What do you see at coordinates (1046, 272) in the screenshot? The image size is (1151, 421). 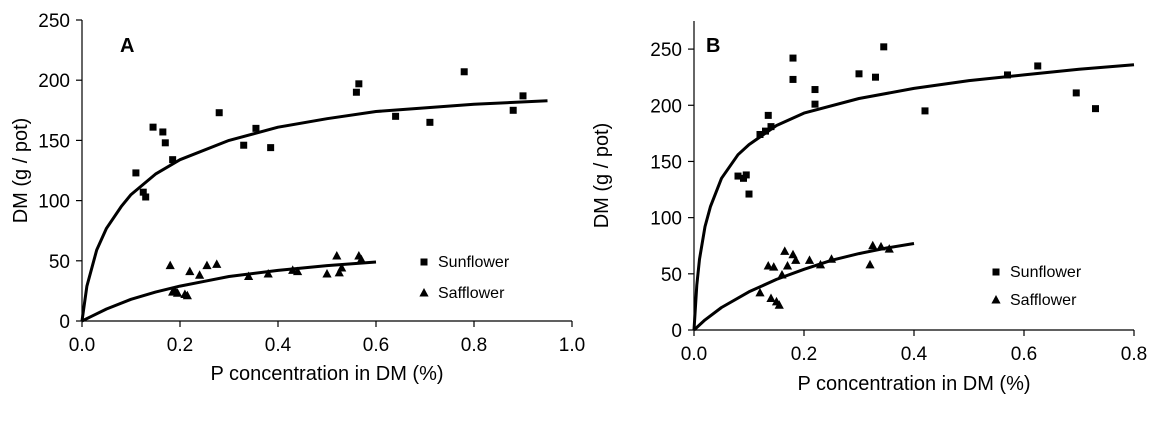 I see `legend-label-sunflower: Sunflower` at bounding box center [1046, 272].